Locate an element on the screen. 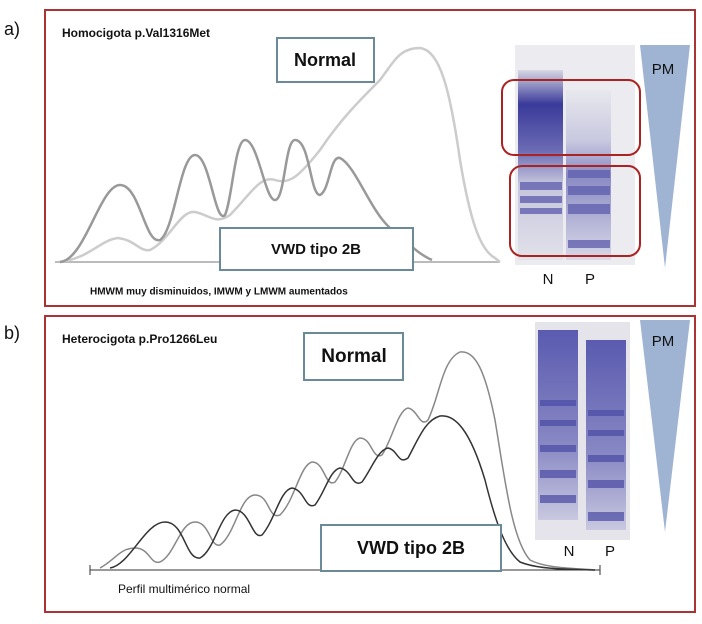  panel-title: Heterocigota p.Pro1266Leu is located at coordinates (139, 339).